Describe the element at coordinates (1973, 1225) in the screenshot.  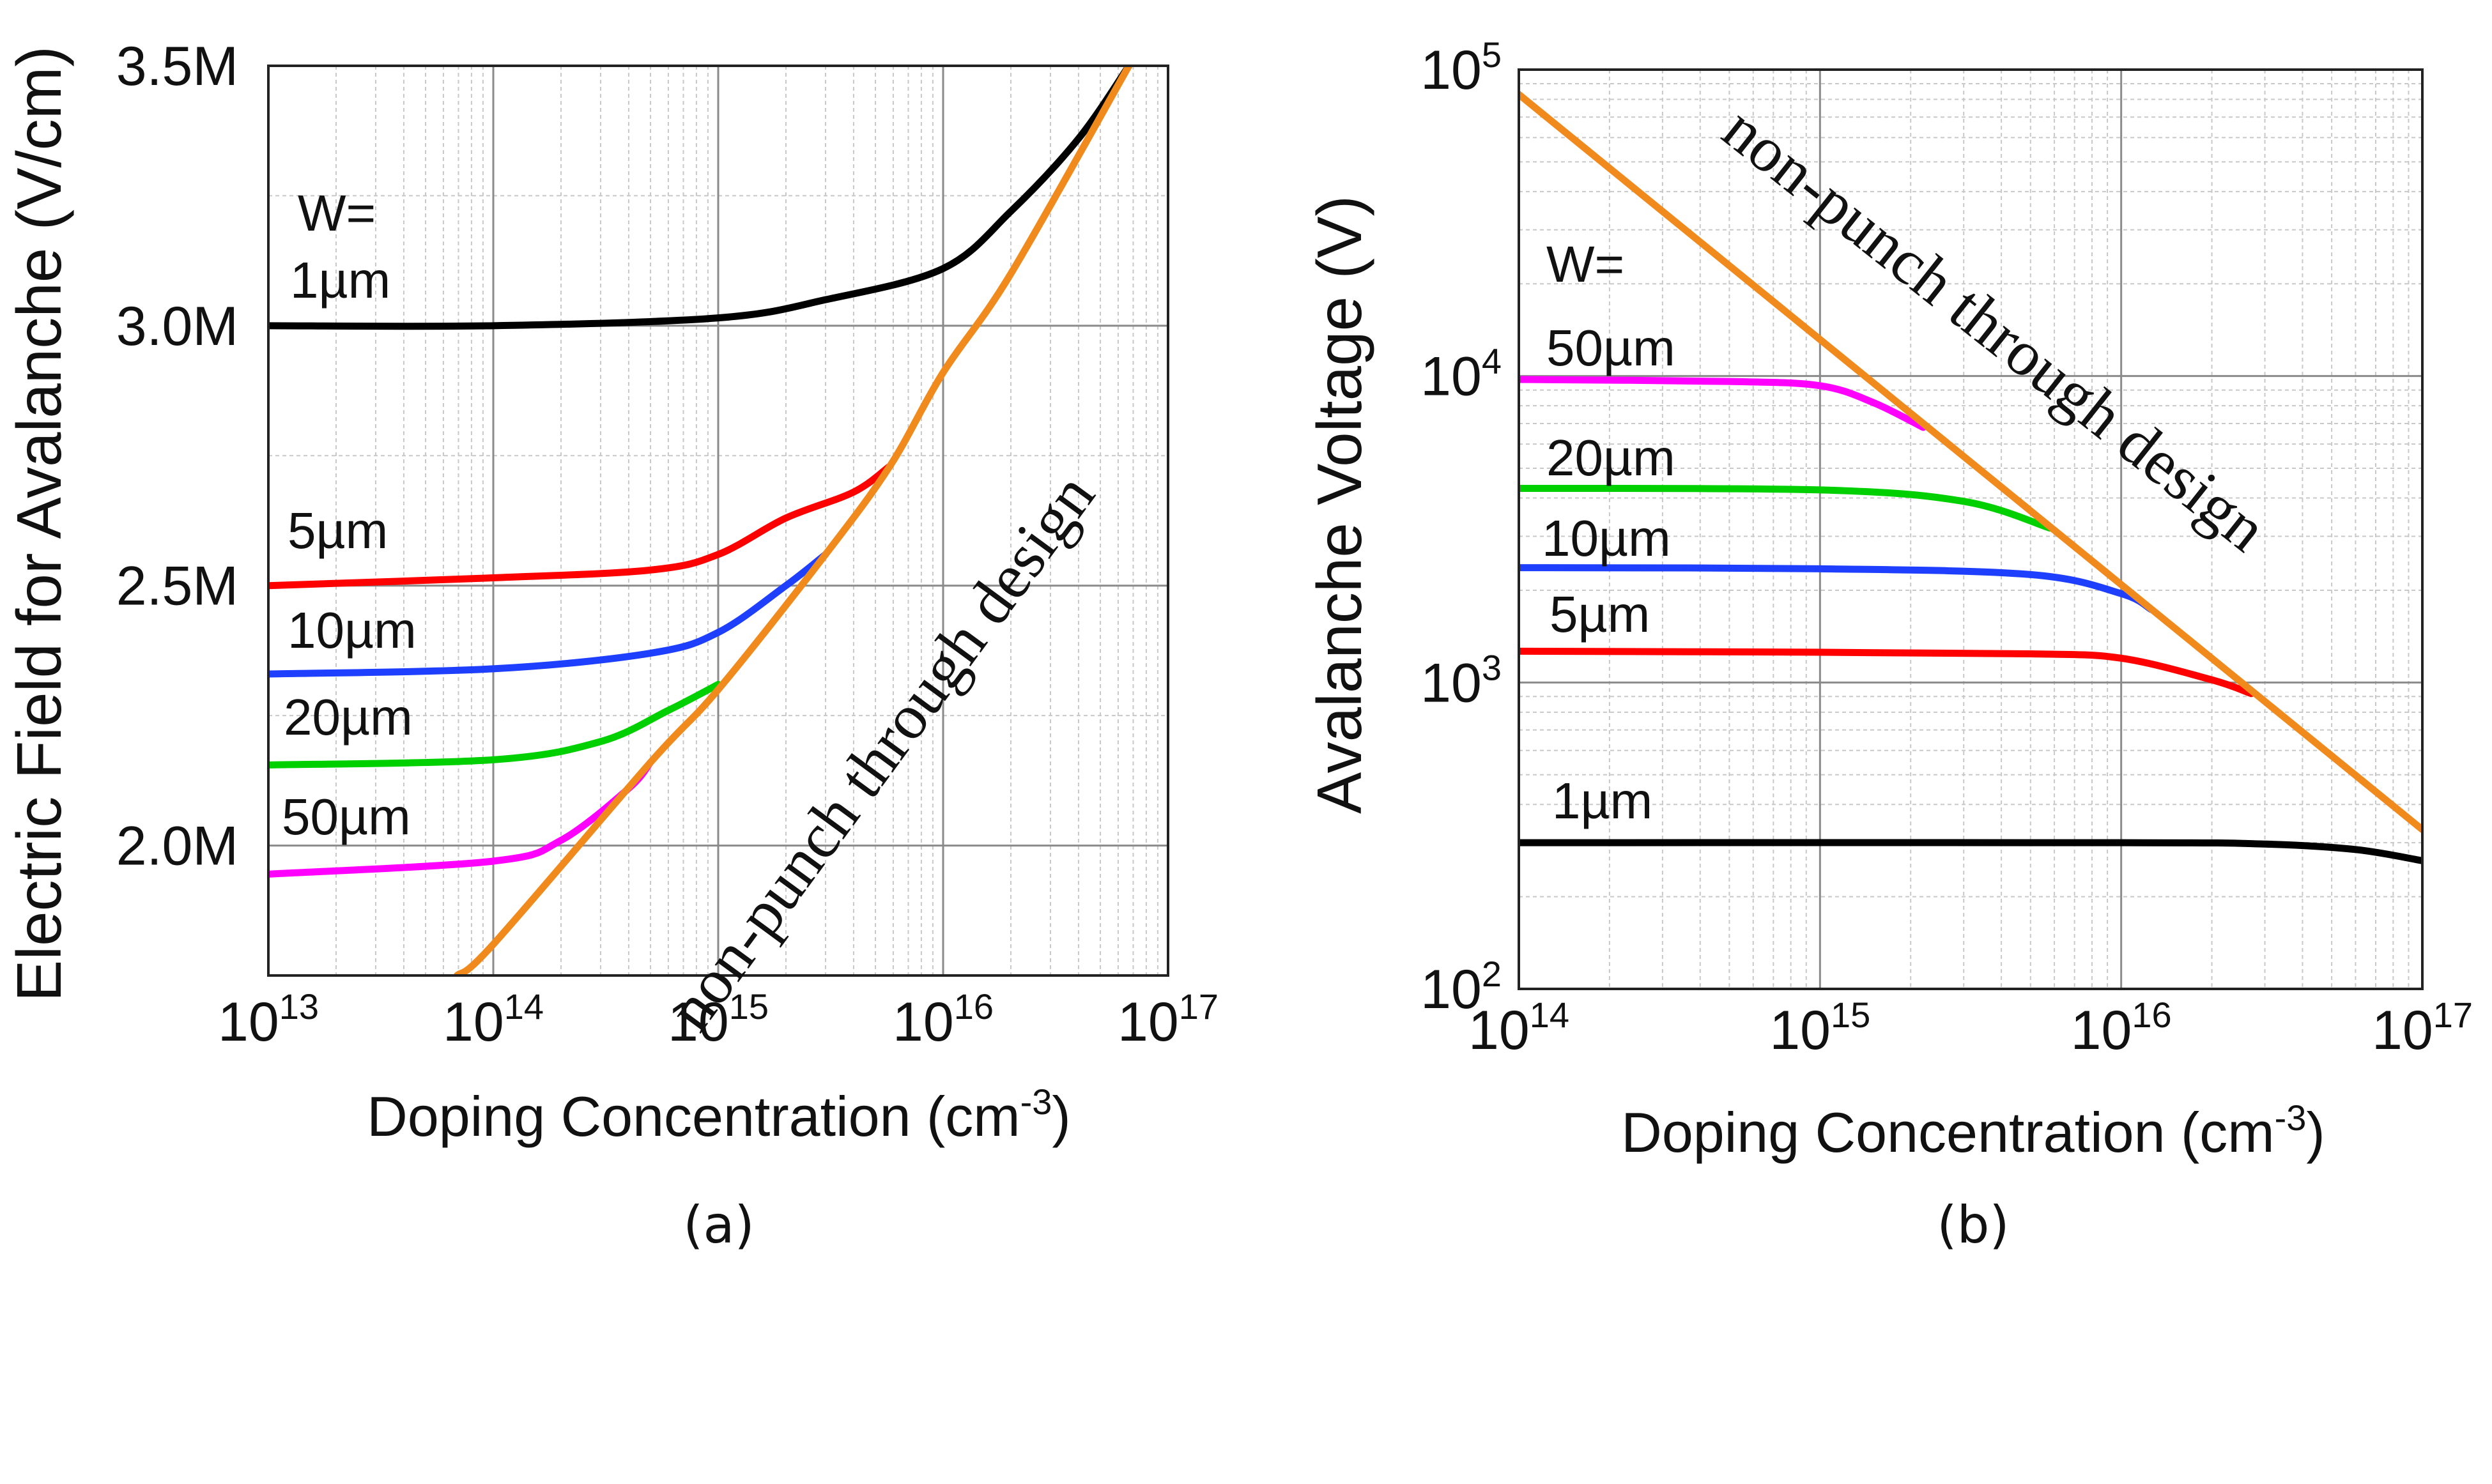
I see `panel-label-b: (b)` at that location.